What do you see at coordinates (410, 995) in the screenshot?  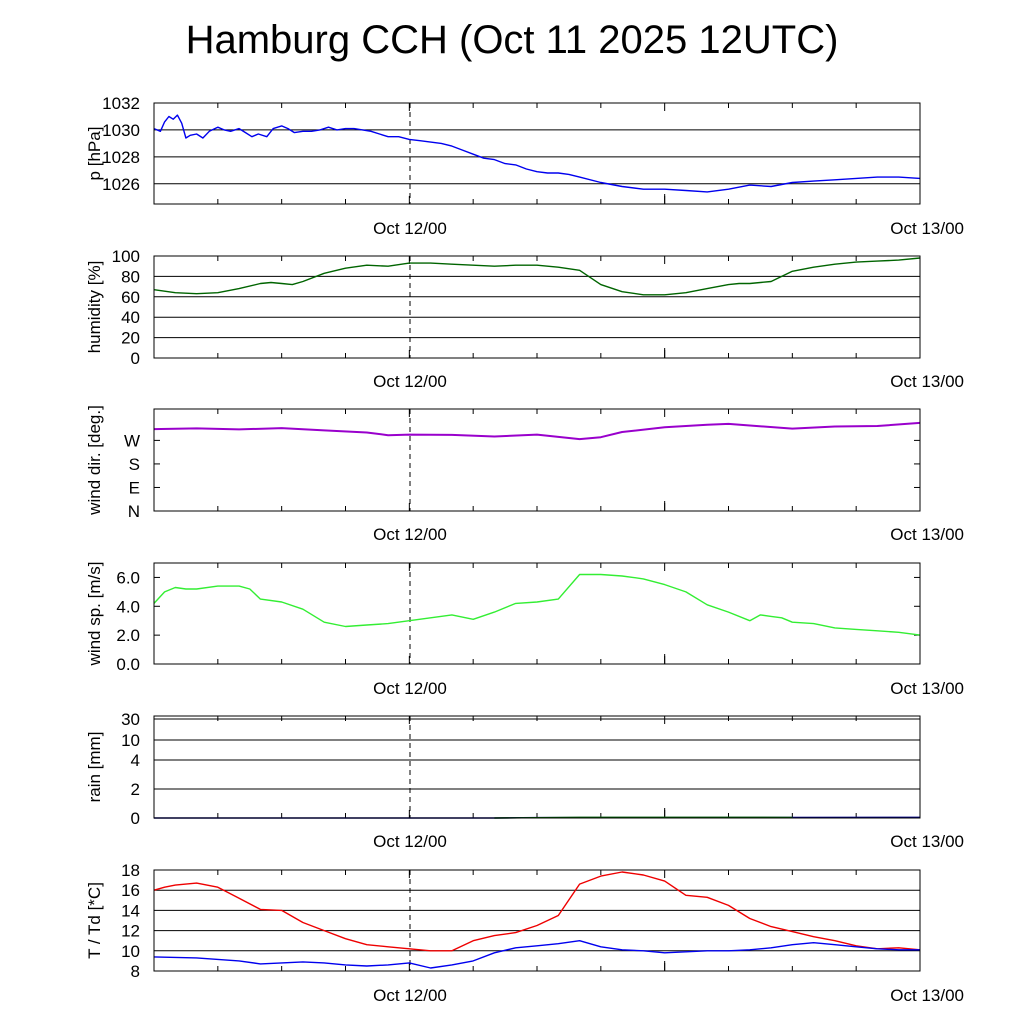 I see `temperature-xlabel: Oct 12/00` at bounding box center [410, 995].